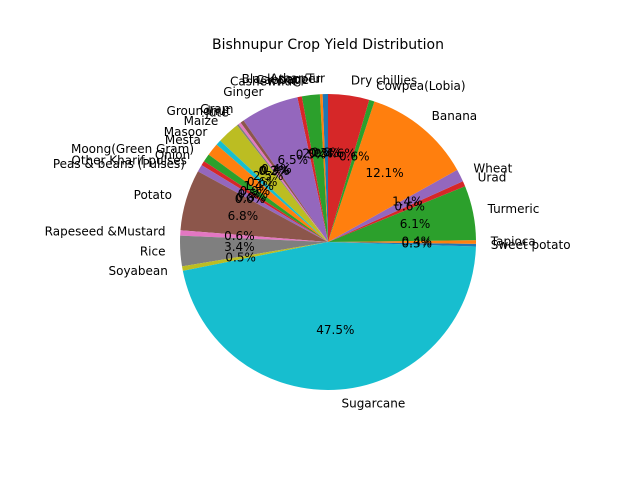  I want to click on slice-groundnut, so click(283, 182).